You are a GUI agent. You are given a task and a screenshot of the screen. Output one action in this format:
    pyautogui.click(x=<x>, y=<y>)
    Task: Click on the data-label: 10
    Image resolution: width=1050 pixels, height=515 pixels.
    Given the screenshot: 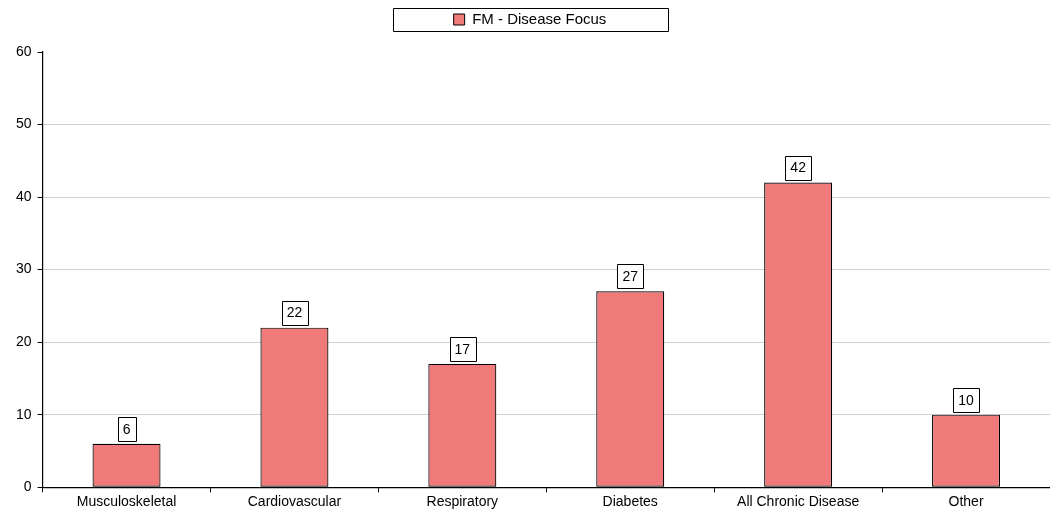 What is the action you would take?
    pyautogui.click(x=966, y=399)
    